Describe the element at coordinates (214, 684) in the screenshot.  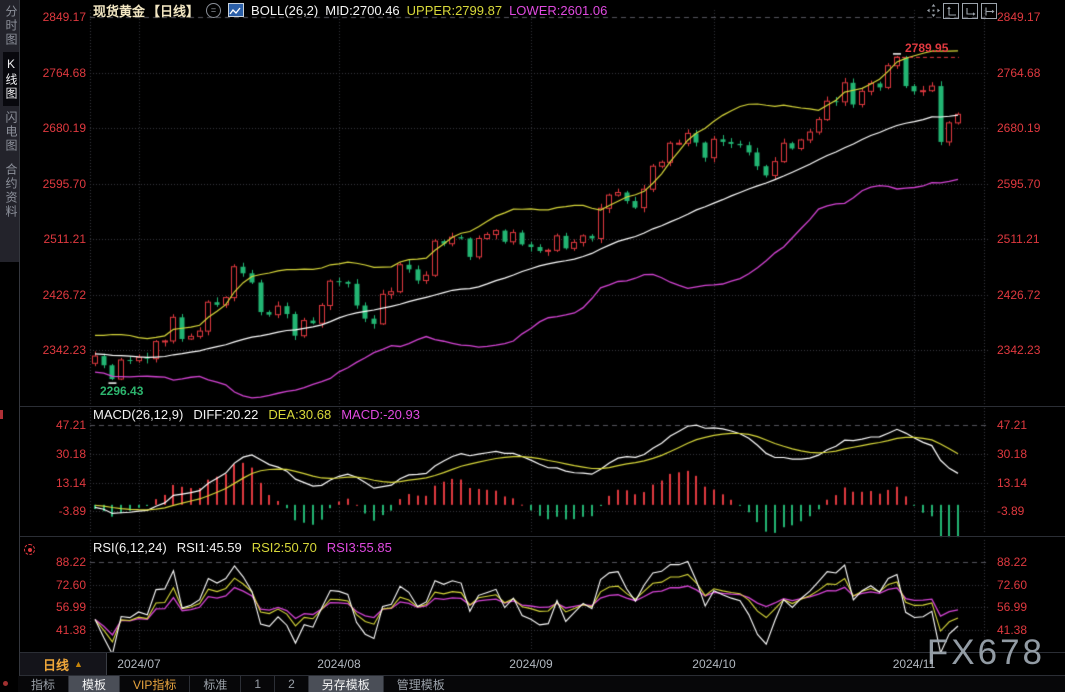
I see `toolbar-item-standard: 标准` at that location.